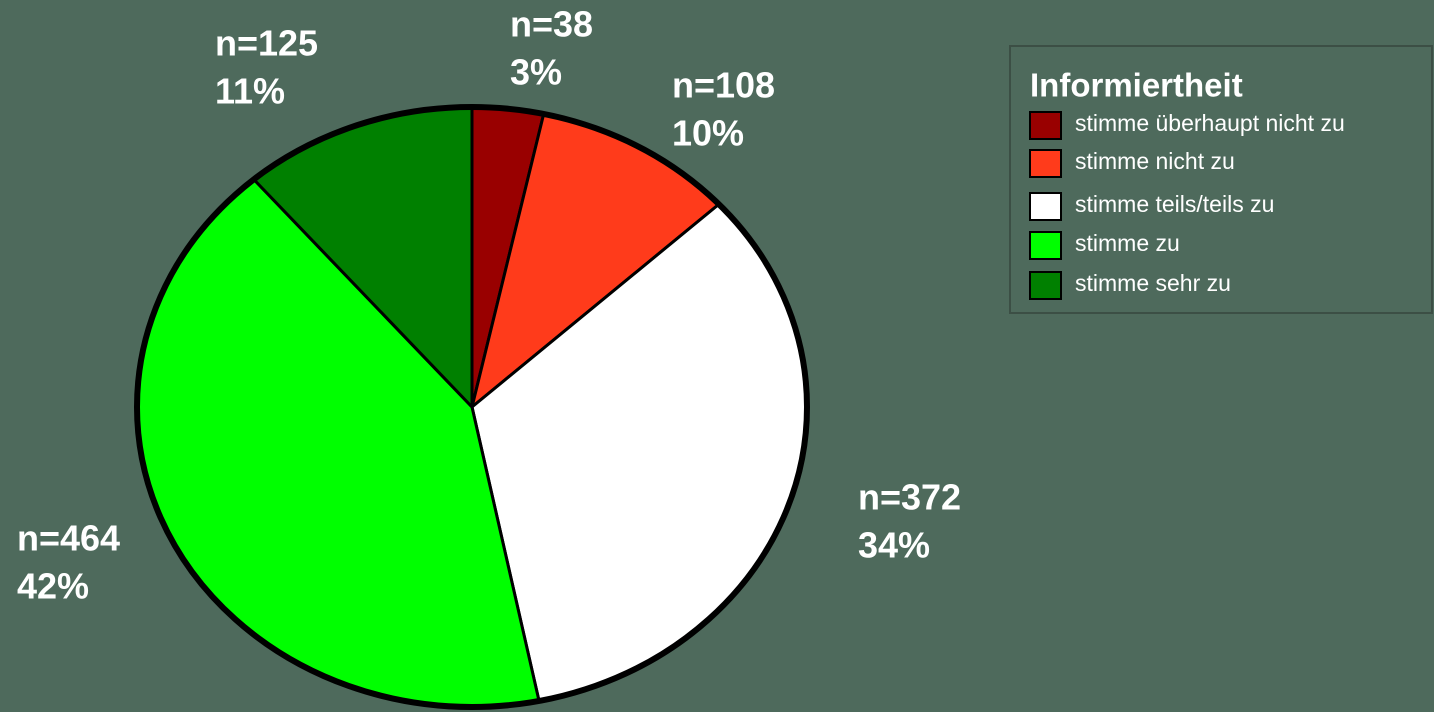  Describe the element at coordinates (250, 91) in the screenshot. I see `percent-label: 11%` at that location.